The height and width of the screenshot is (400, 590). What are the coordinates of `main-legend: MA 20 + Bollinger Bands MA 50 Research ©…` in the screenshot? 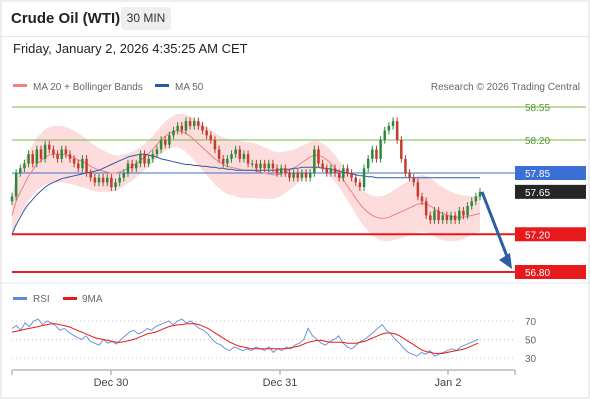 It's located at (296, 87).